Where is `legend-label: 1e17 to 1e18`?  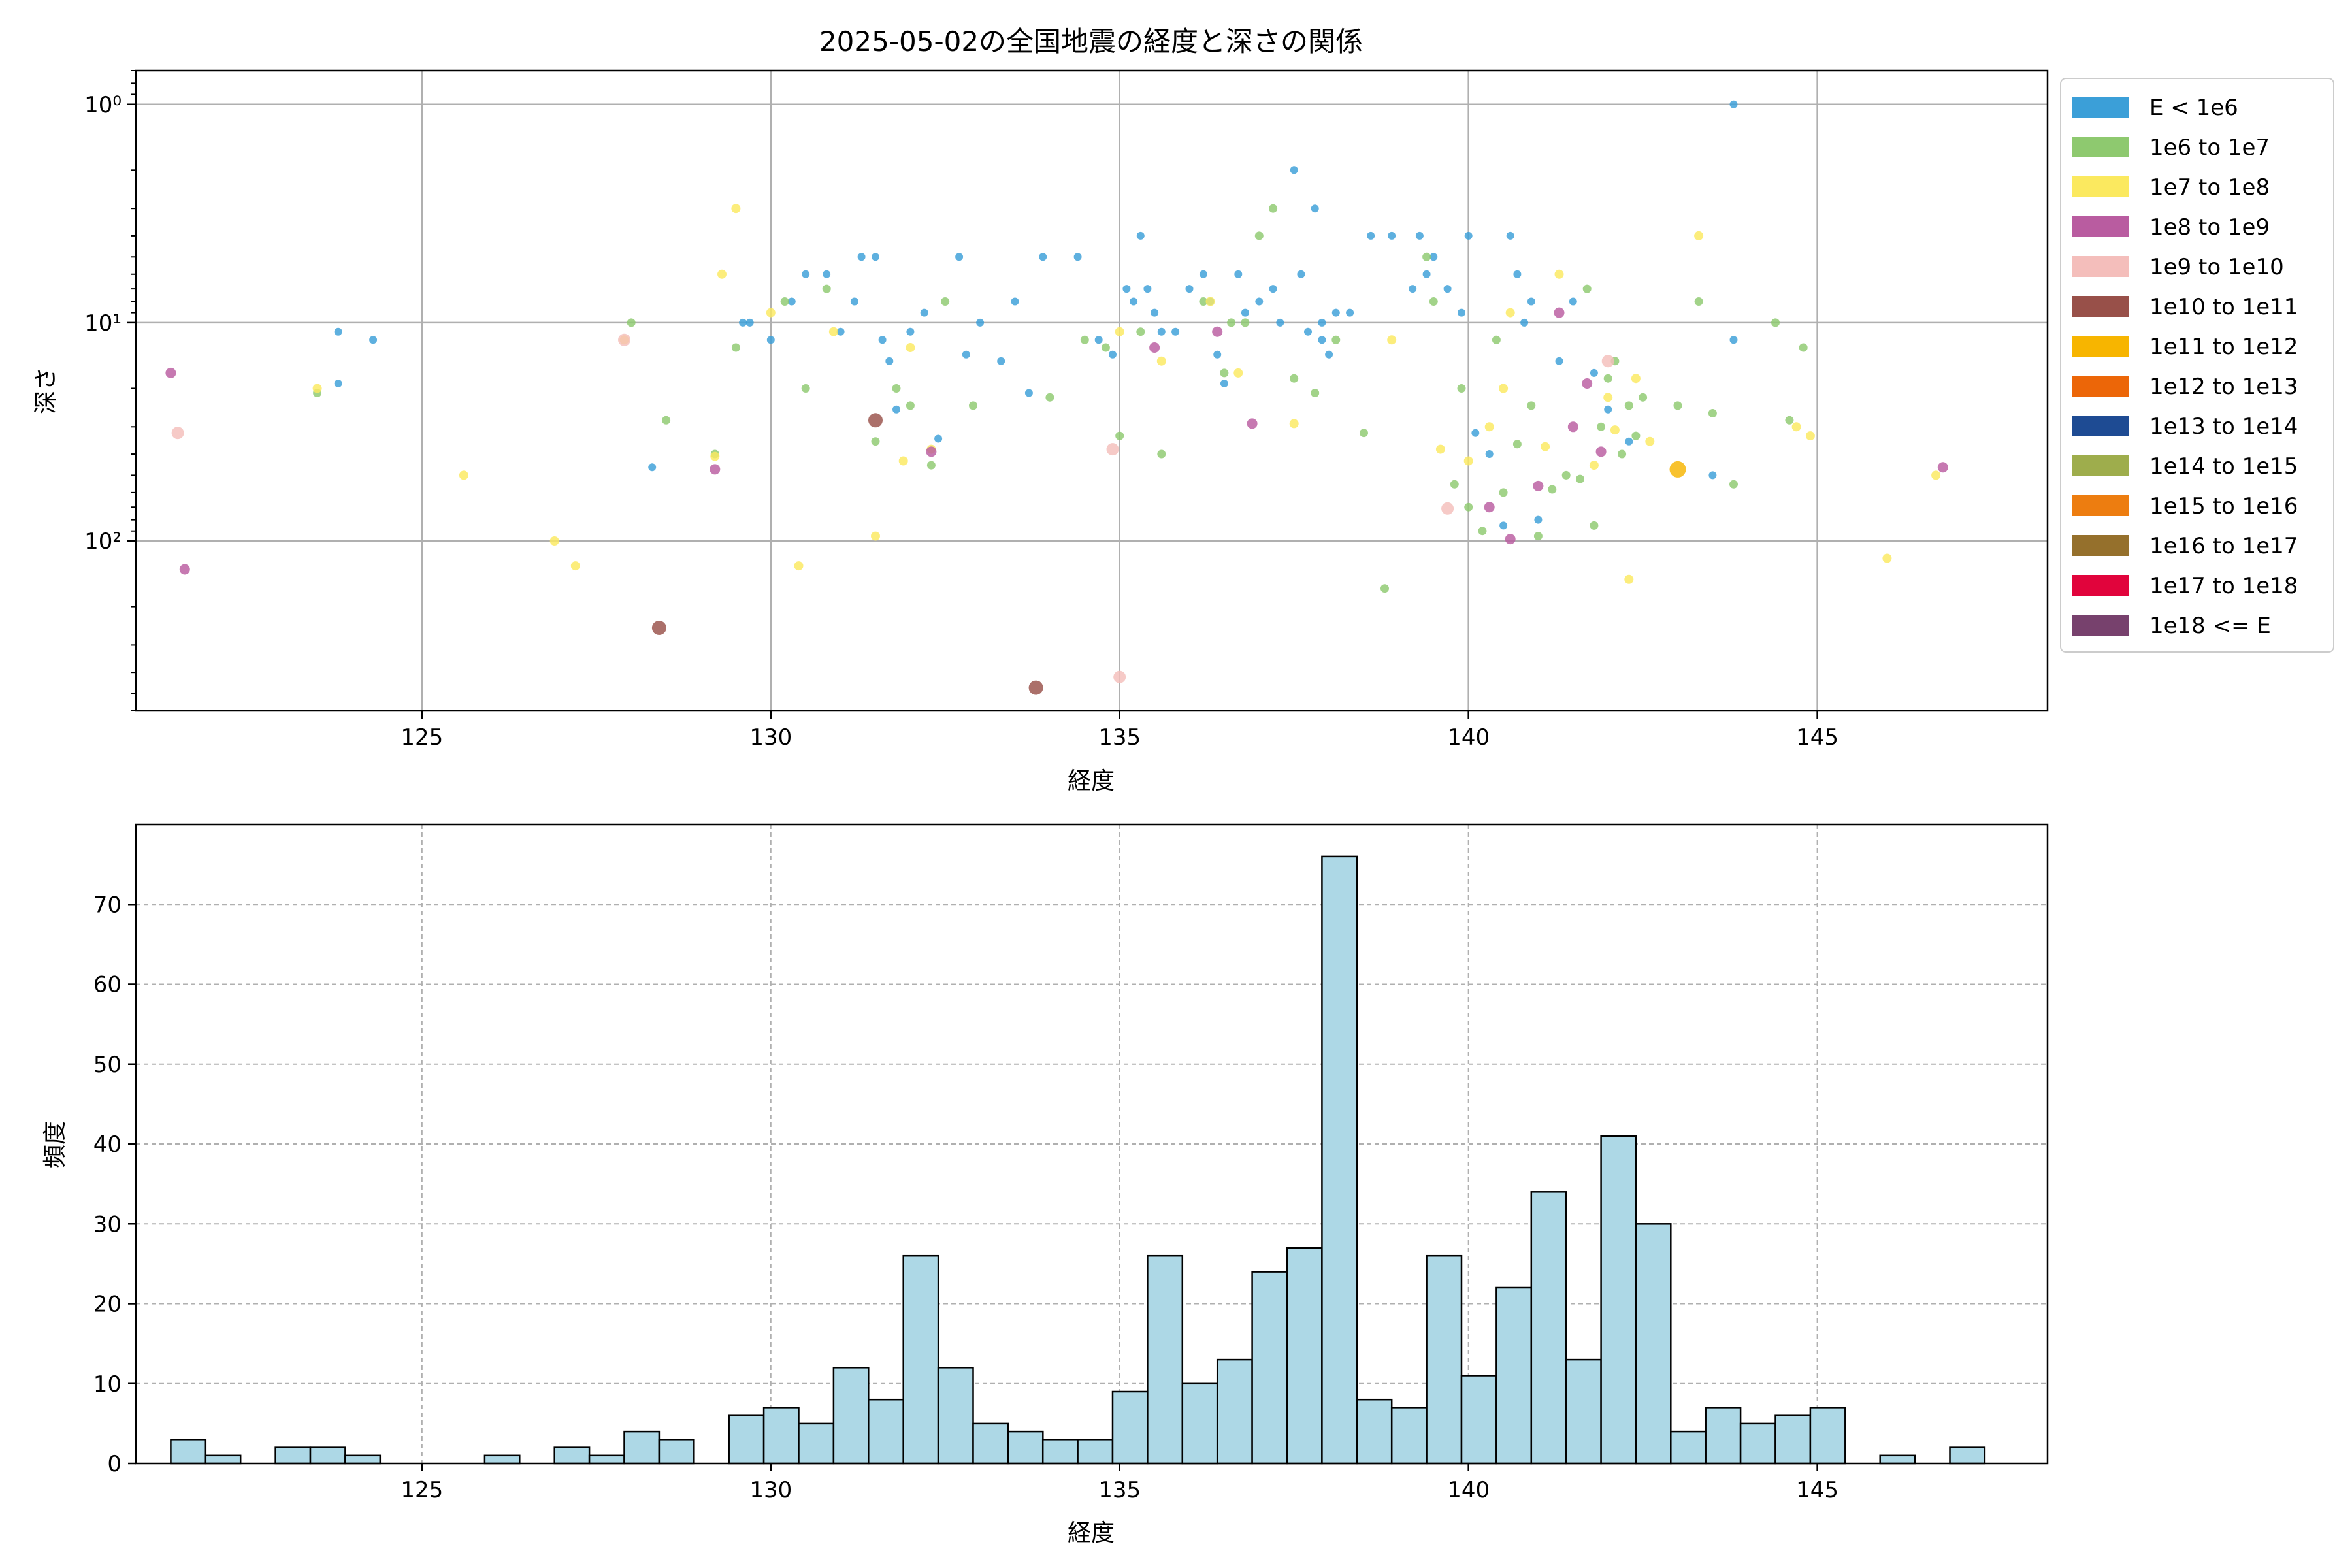 legend-label: 1e17 to 1e18 is located at coordinates (2223, 586).